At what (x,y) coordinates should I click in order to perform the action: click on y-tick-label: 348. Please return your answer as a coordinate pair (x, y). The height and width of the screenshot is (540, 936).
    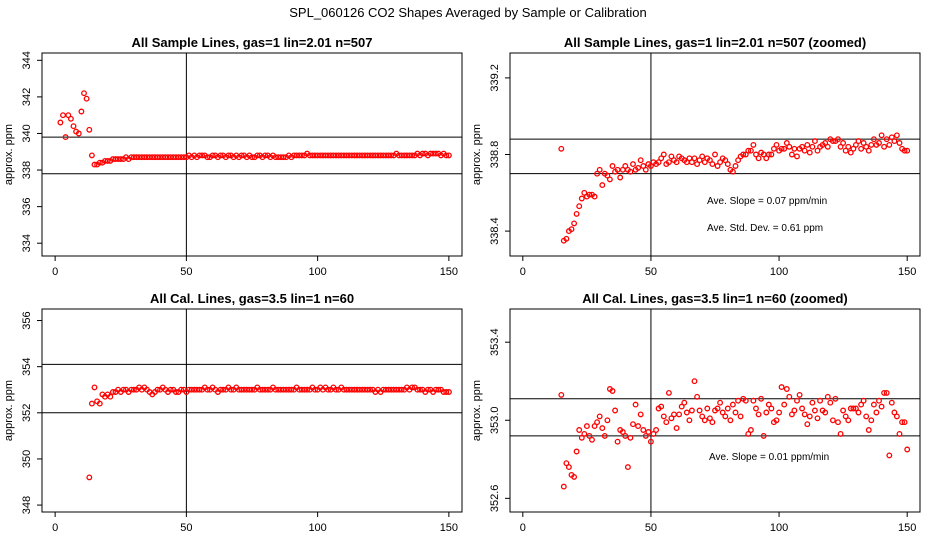
    Looking at the image, I should click on (27, 505).